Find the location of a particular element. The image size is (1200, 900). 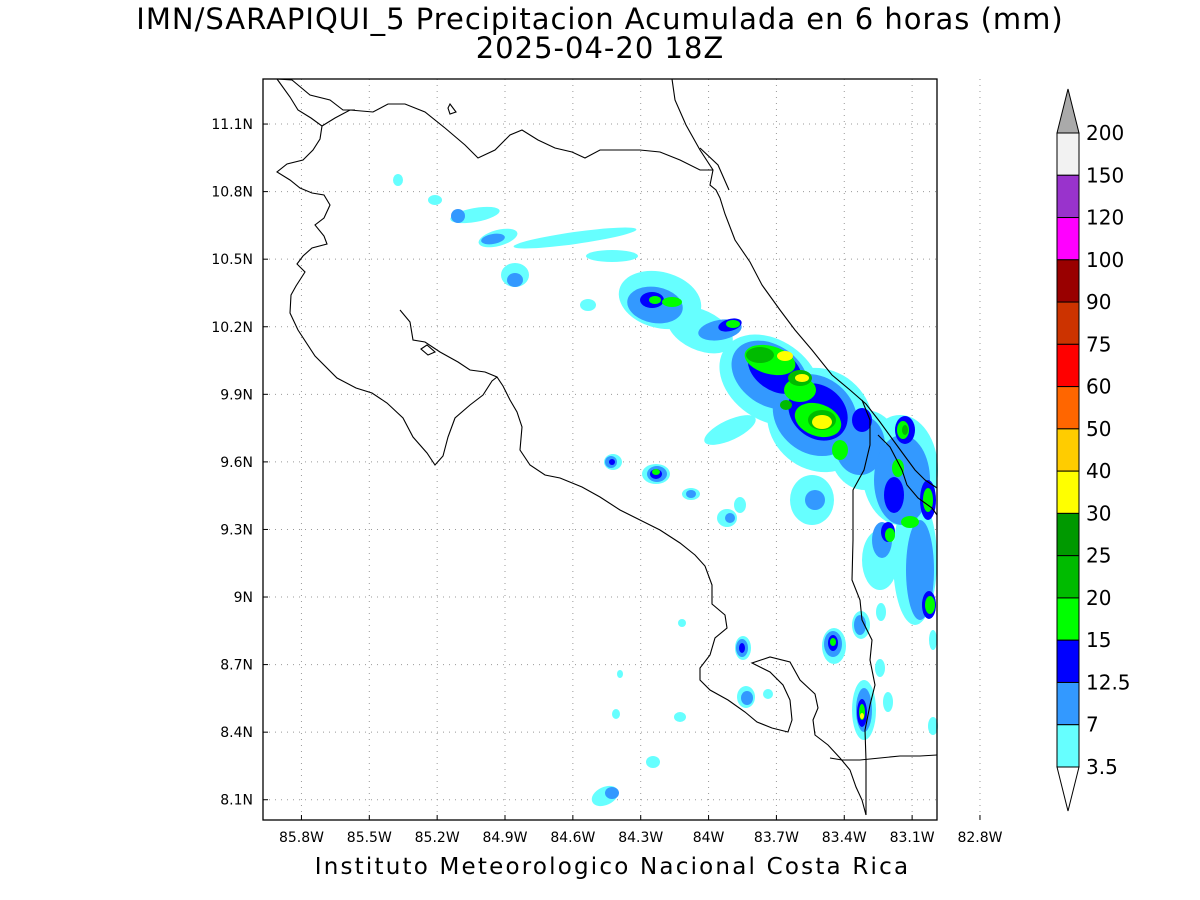

colorbar: 200 150 120 100 90 75 60 50 40 30 25 20 15 12.5 7 3.5 is located at coordinates (1093, 450).